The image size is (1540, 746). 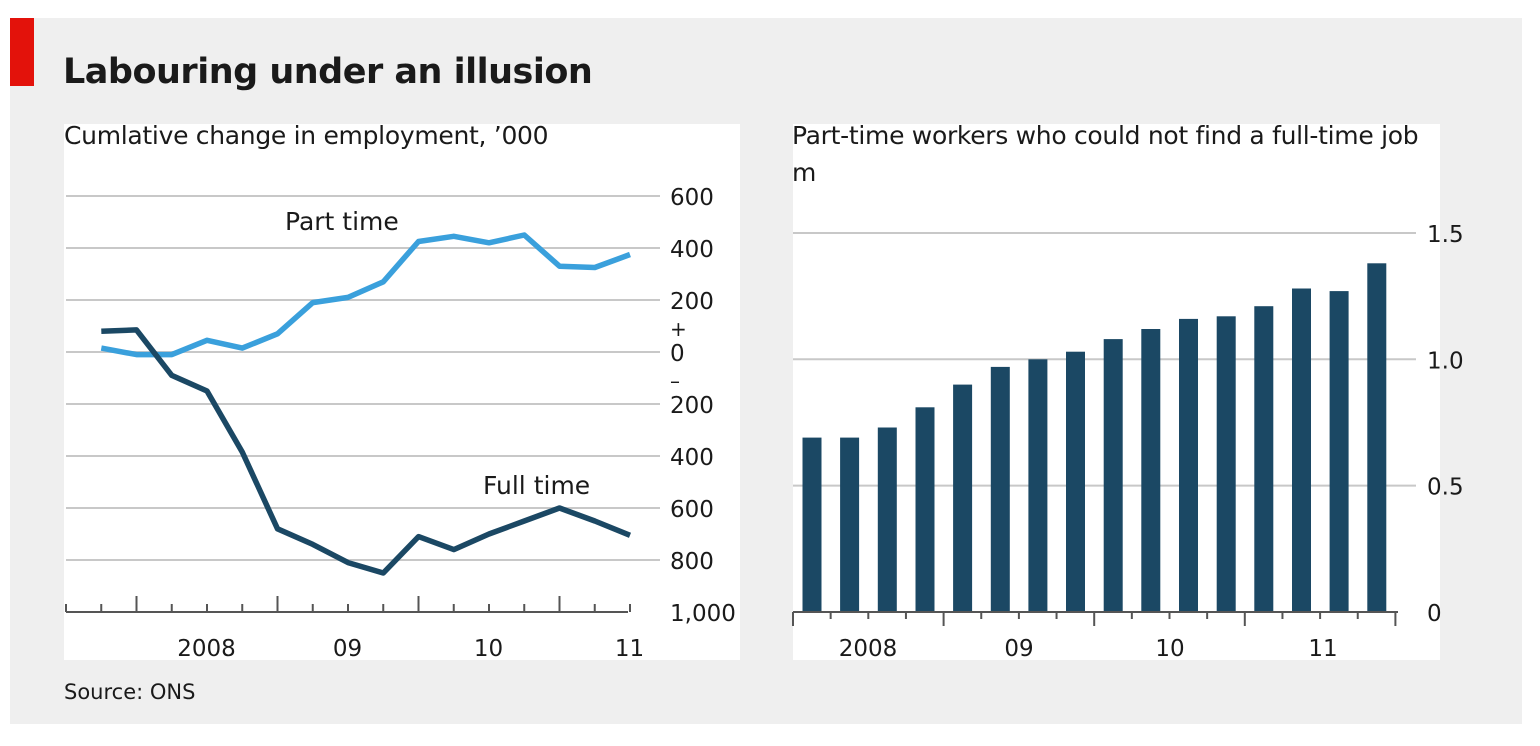 I want to click on y-tick-label: 0.5, so click(x=1445, y=488).